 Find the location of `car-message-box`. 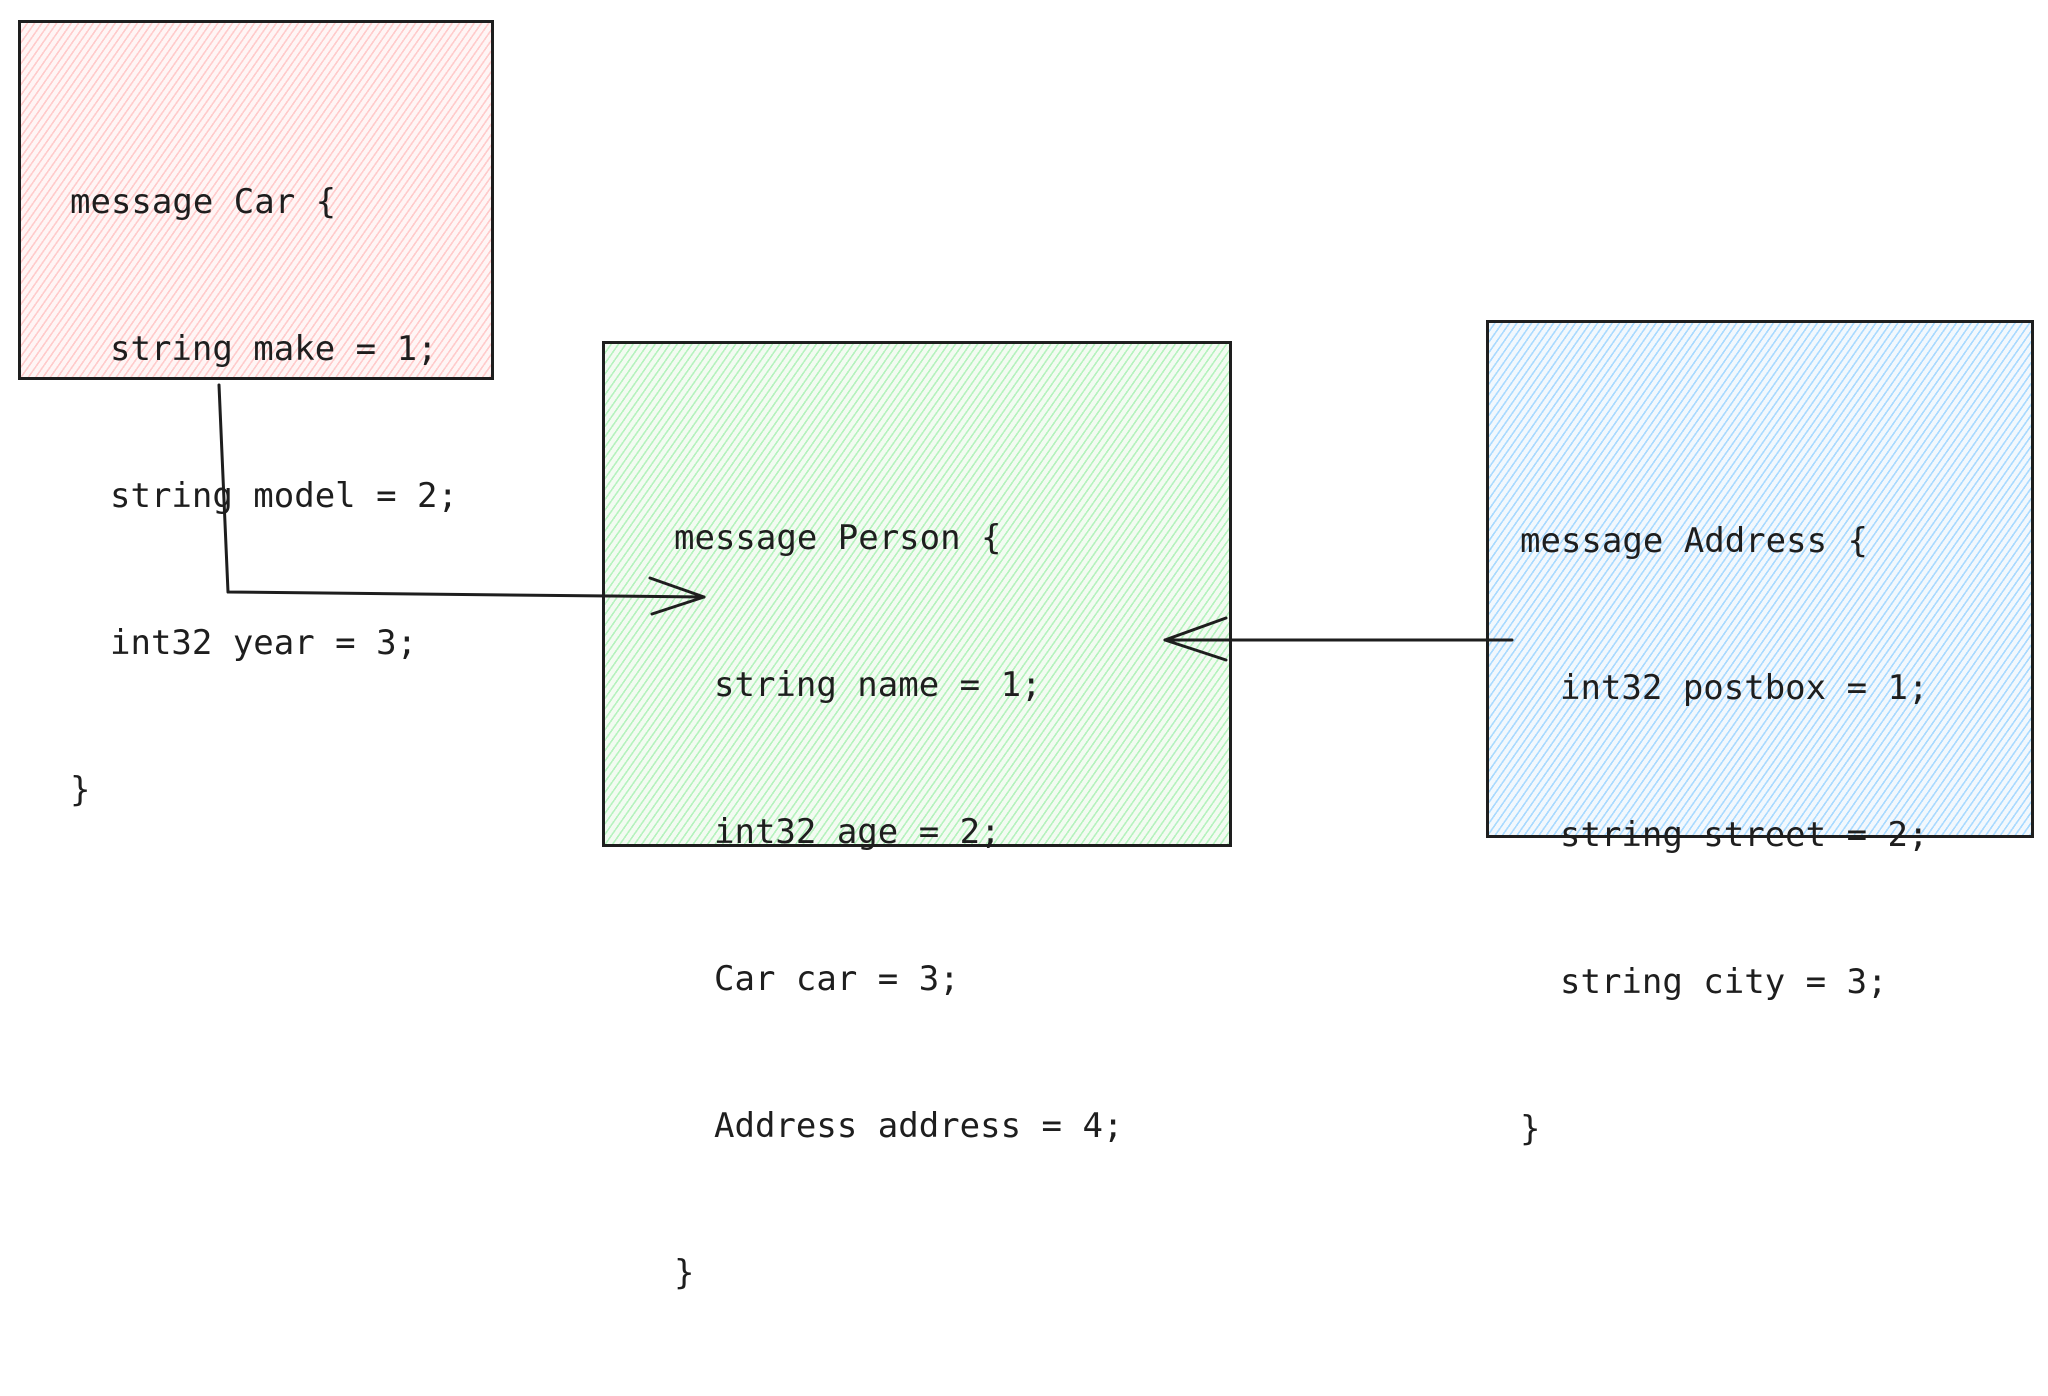

car-message-box is located at coordinates (256, 200).